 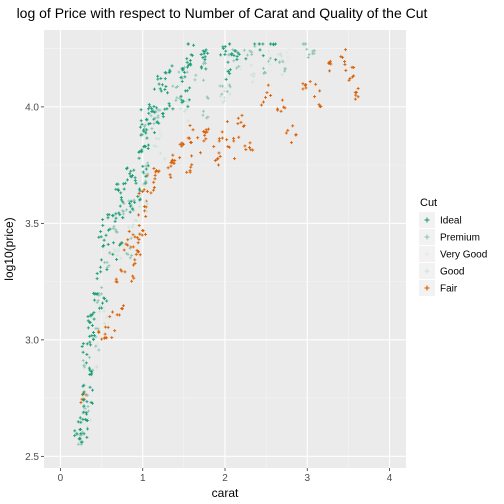 I want to click on y-tick-label: 2.5, so click(x=32, y=457).